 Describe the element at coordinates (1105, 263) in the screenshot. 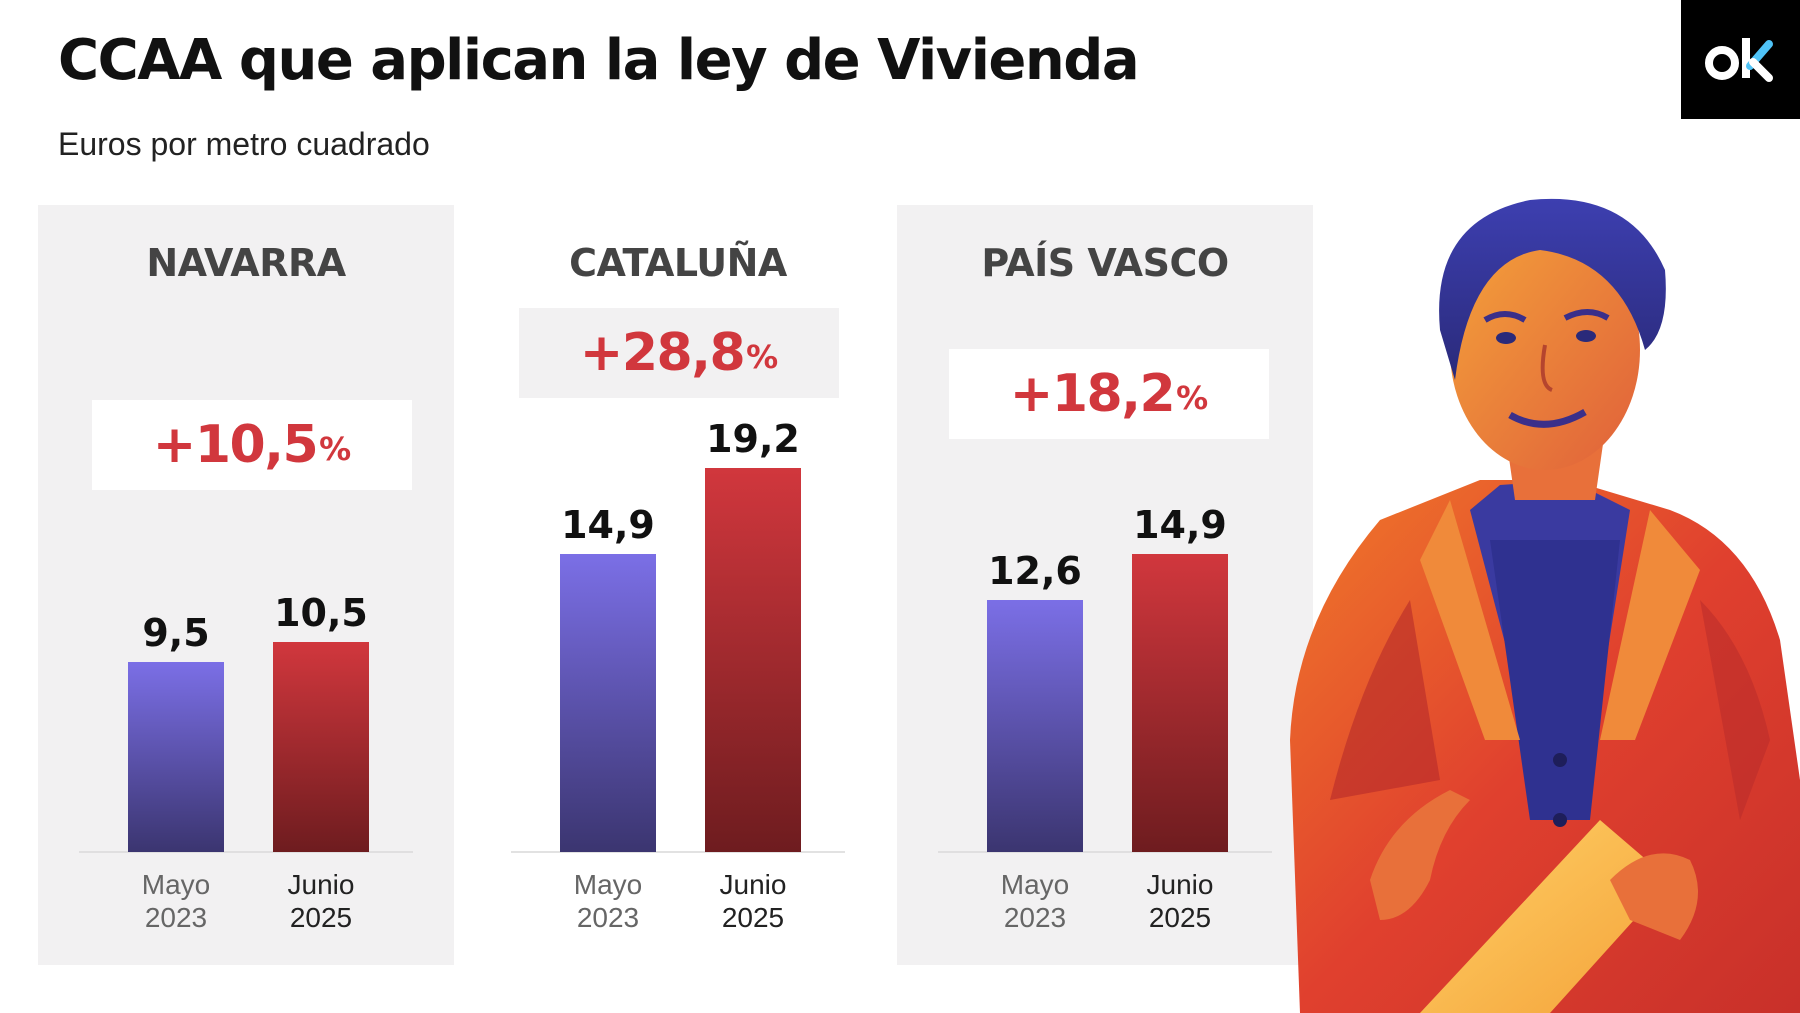

I see `panel-title: PAÍS VASCO` at that location.